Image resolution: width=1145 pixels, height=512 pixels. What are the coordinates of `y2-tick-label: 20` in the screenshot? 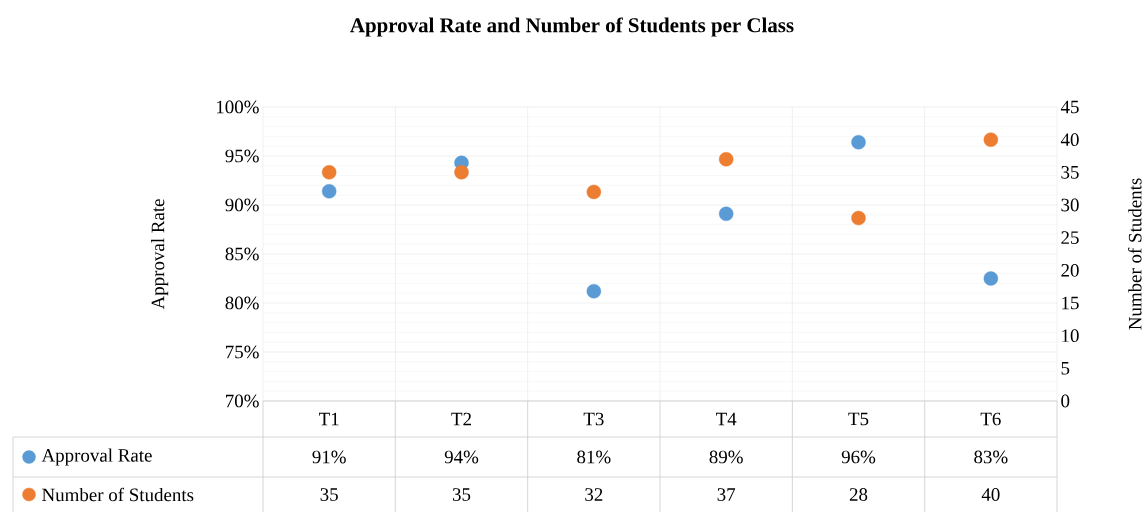 It's located at (1070, 270).